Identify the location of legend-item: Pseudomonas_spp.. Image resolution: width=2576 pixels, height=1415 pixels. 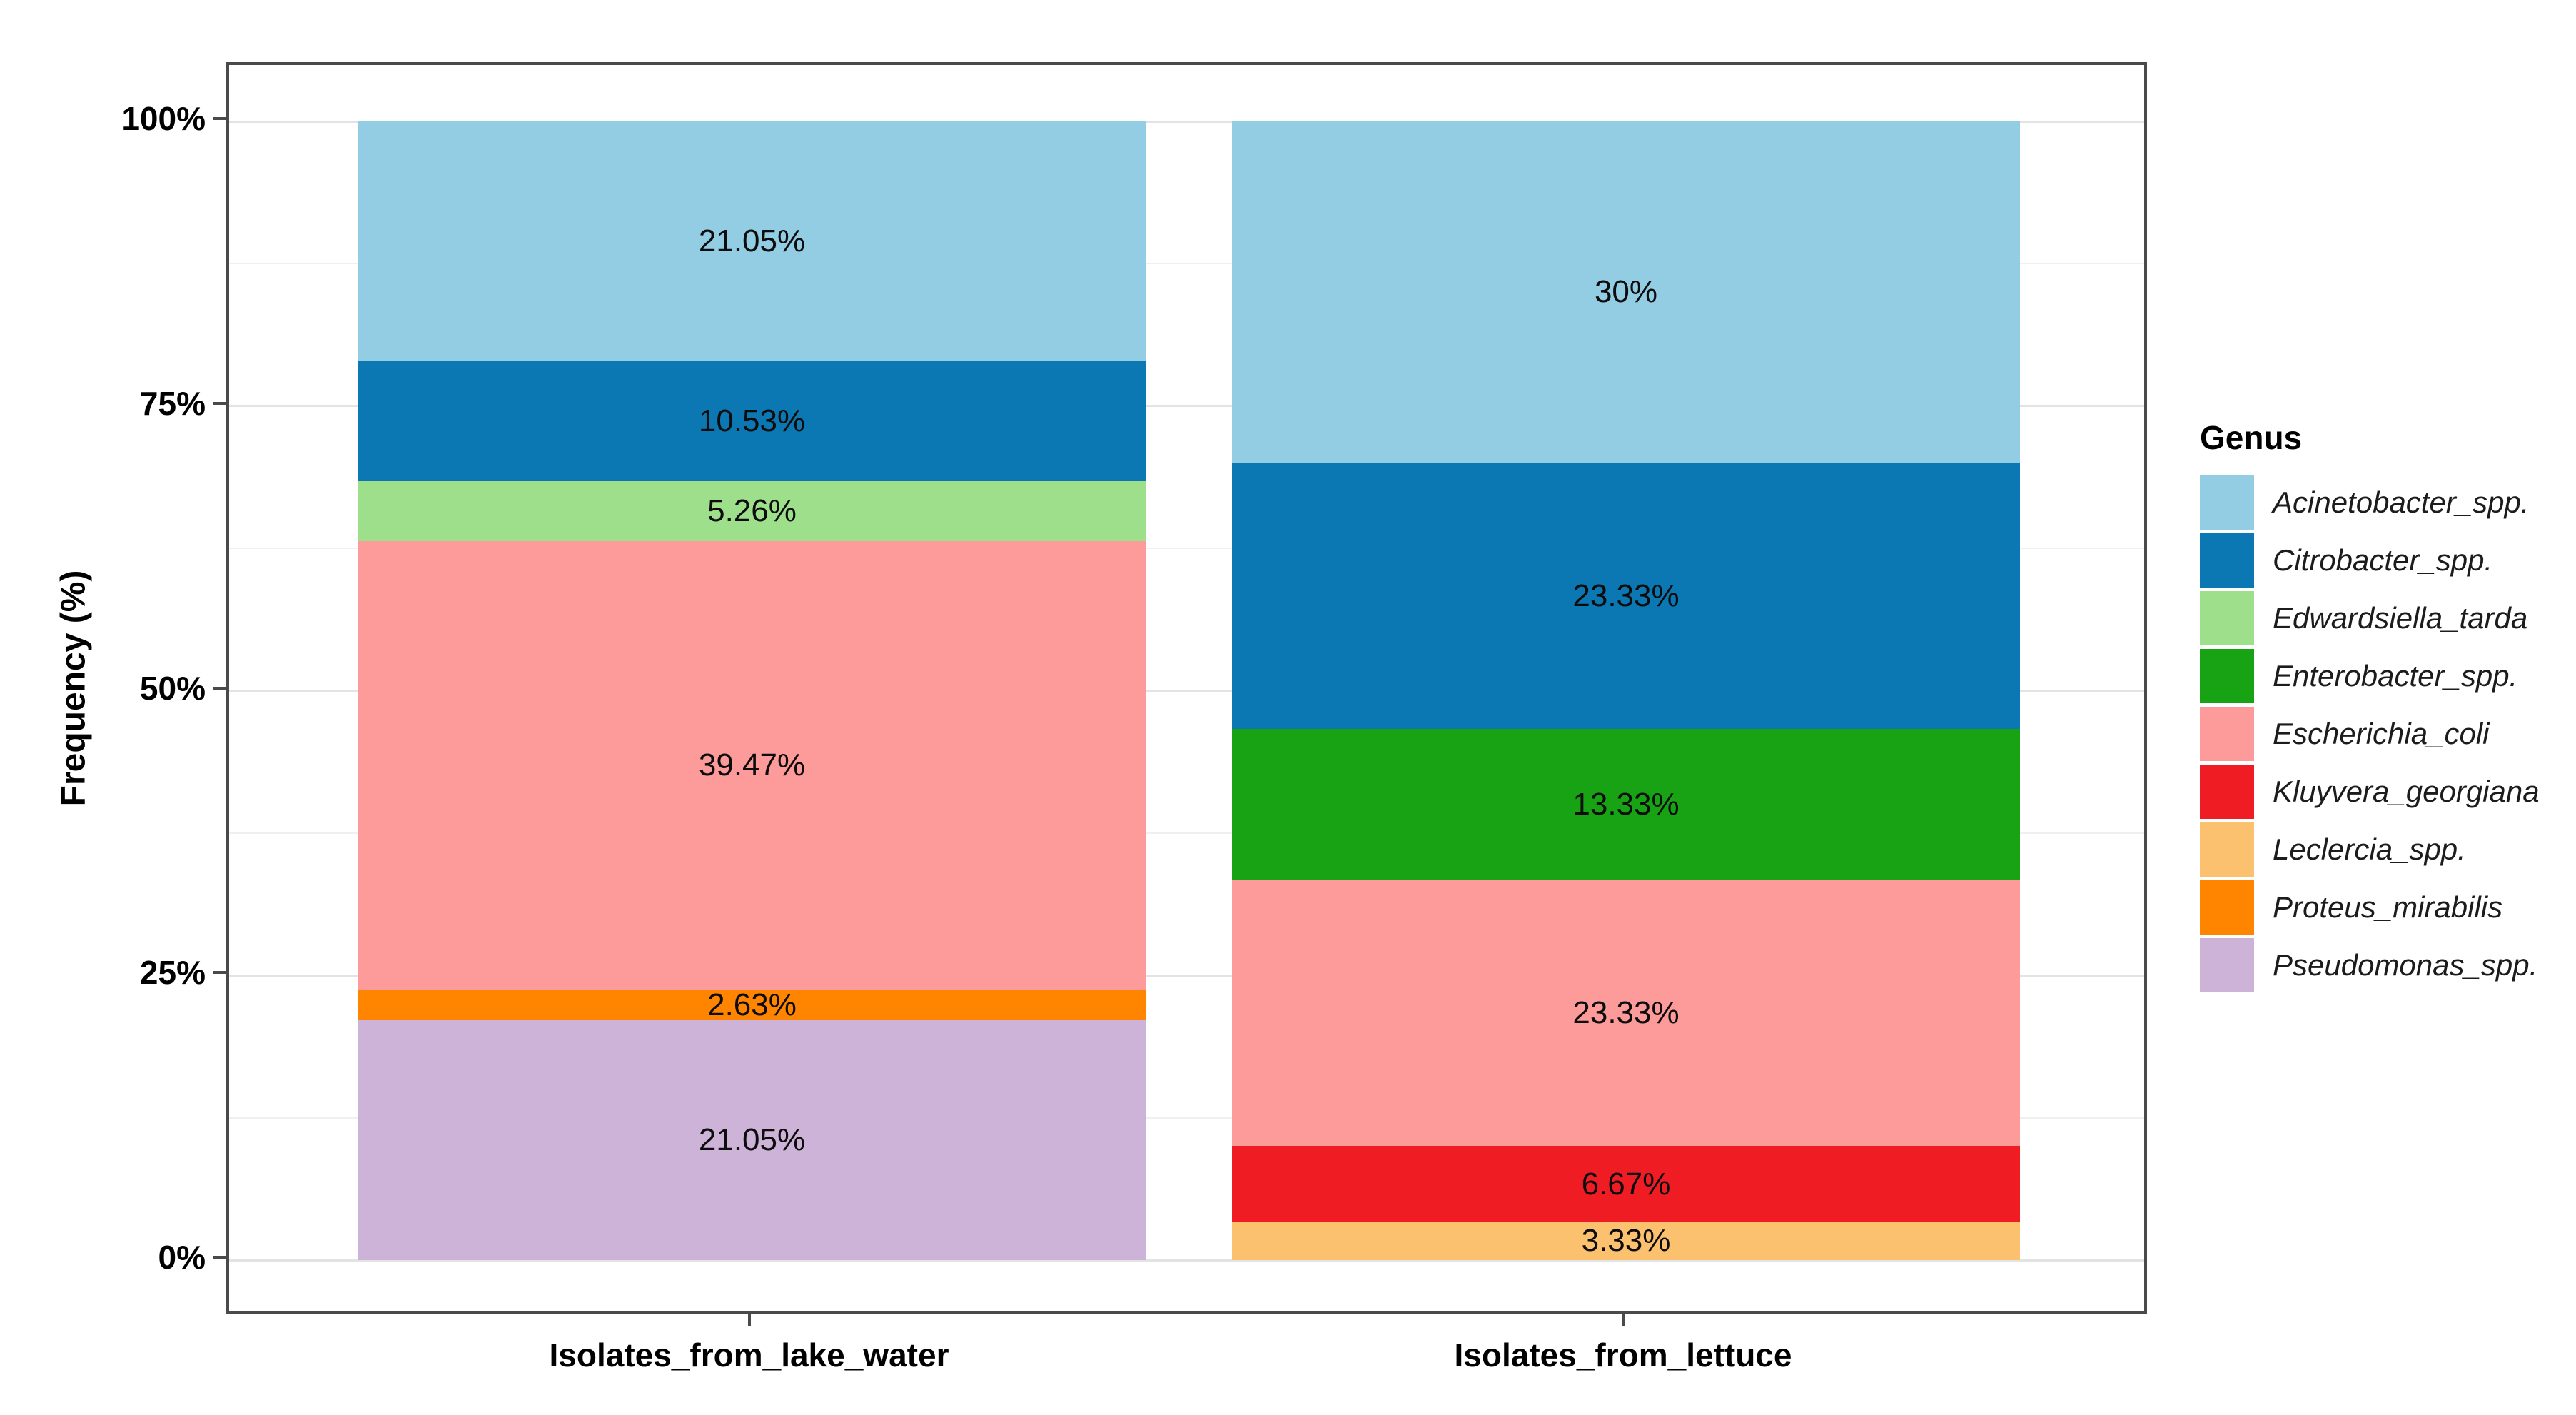
(2370, 965).